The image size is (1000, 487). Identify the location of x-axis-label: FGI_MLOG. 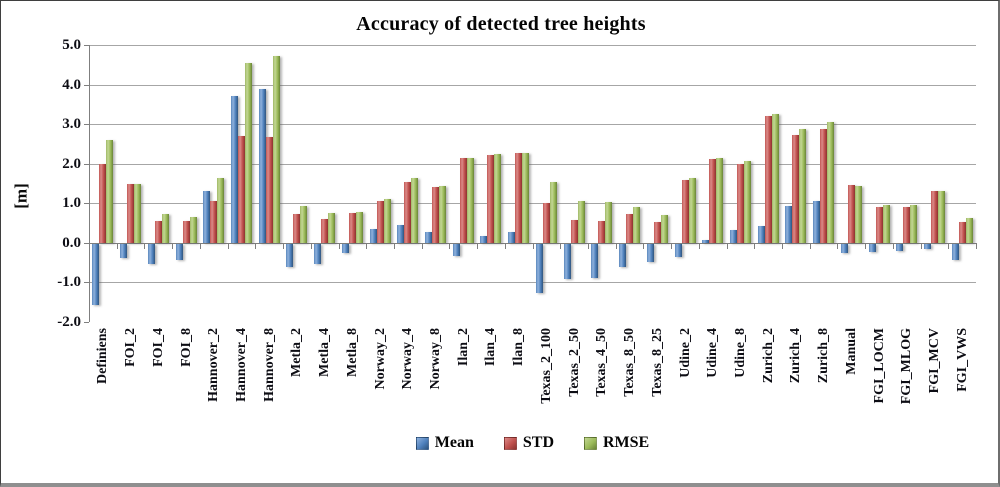
(907, 366).